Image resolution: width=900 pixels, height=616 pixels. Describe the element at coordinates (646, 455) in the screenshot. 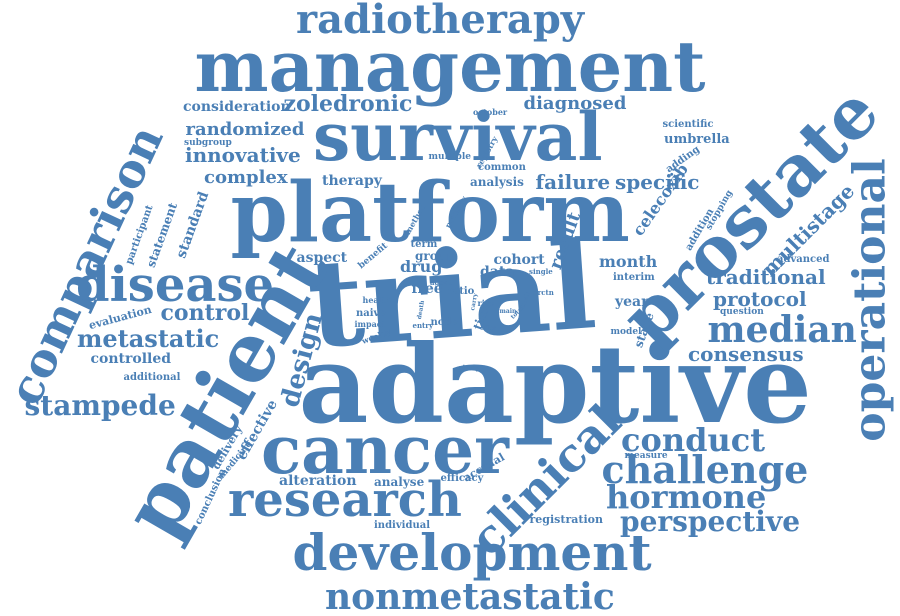

I see `word-measure: measure` at that location.